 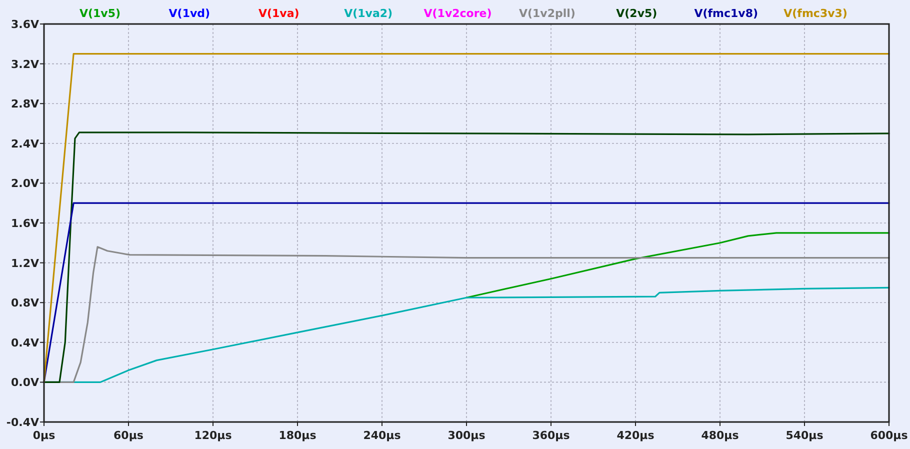 I want to click on y-tick-label: 2.4V, so click(x=25, y=143).